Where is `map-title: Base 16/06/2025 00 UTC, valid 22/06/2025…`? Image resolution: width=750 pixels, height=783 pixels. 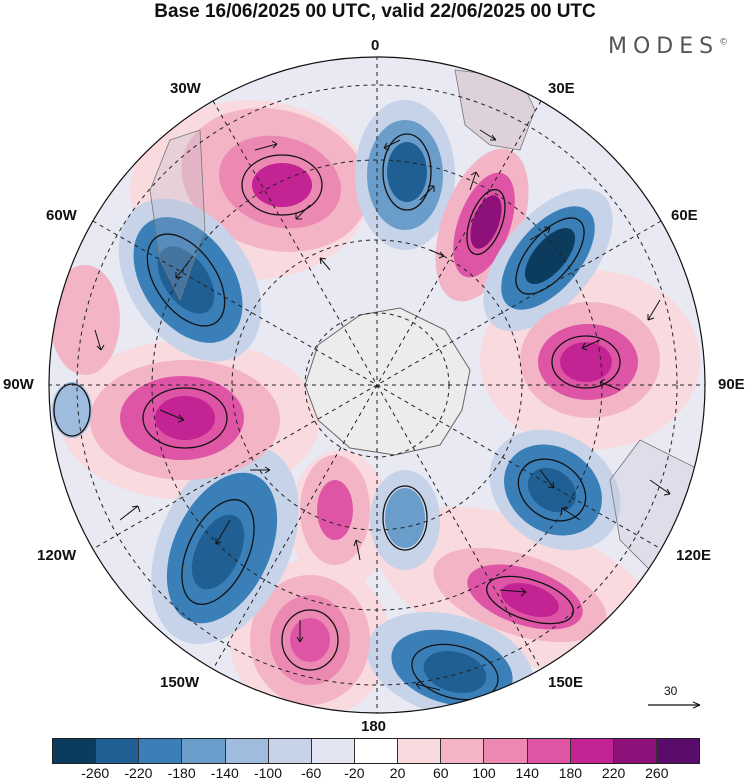
map-title: Base 16/06/2025 00 UTC, valid 22/06/2025… is located at coordinates (375, 11).